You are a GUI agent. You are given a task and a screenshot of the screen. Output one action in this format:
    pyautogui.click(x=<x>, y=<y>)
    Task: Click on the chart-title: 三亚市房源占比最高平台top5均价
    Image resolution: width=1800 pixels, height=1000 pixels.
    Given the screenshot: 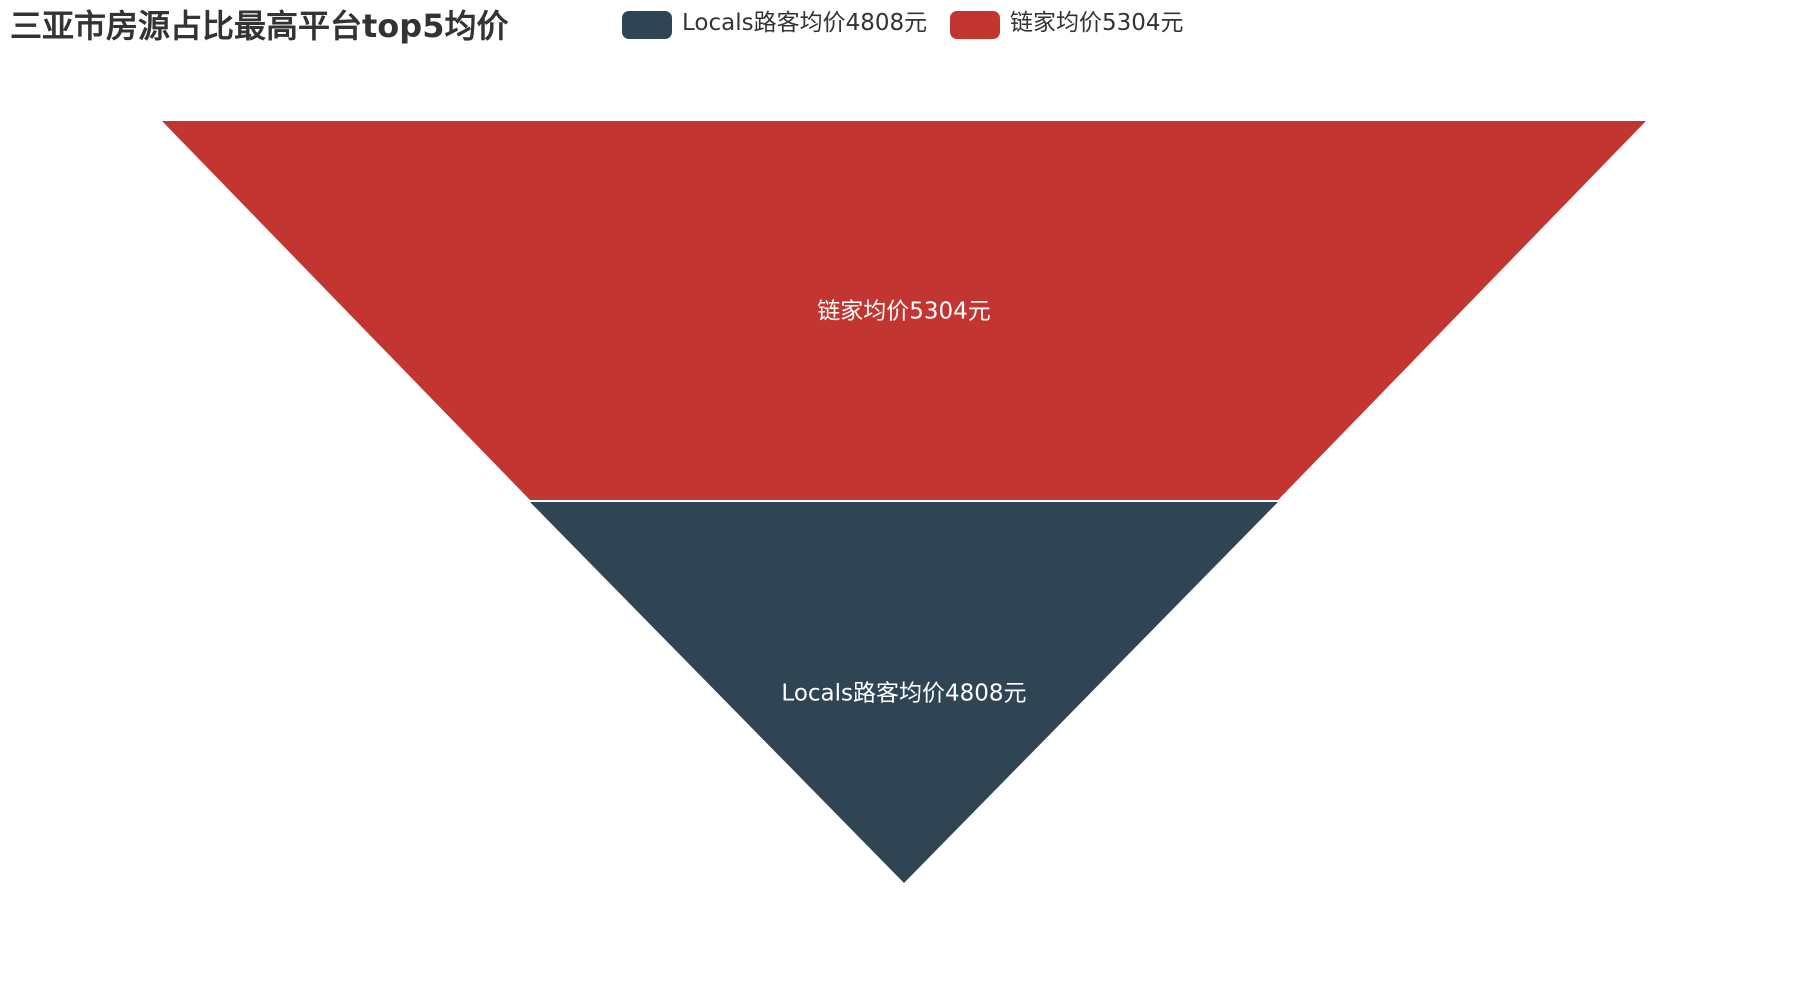 What is the action you would take?
    pyautogui.click(x=259, y=26)
    